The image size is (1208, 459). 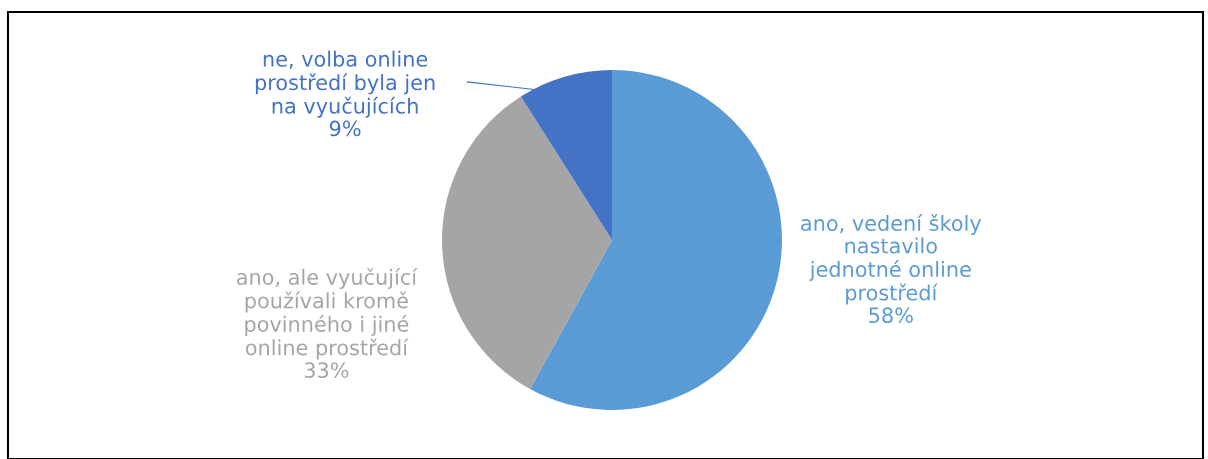 What do you see at coordinates (345, 84) in the screenshot?
I see `legend-label: ne, volba online prostředí byla jen na vyučujících` at bounding box center [345, 84].